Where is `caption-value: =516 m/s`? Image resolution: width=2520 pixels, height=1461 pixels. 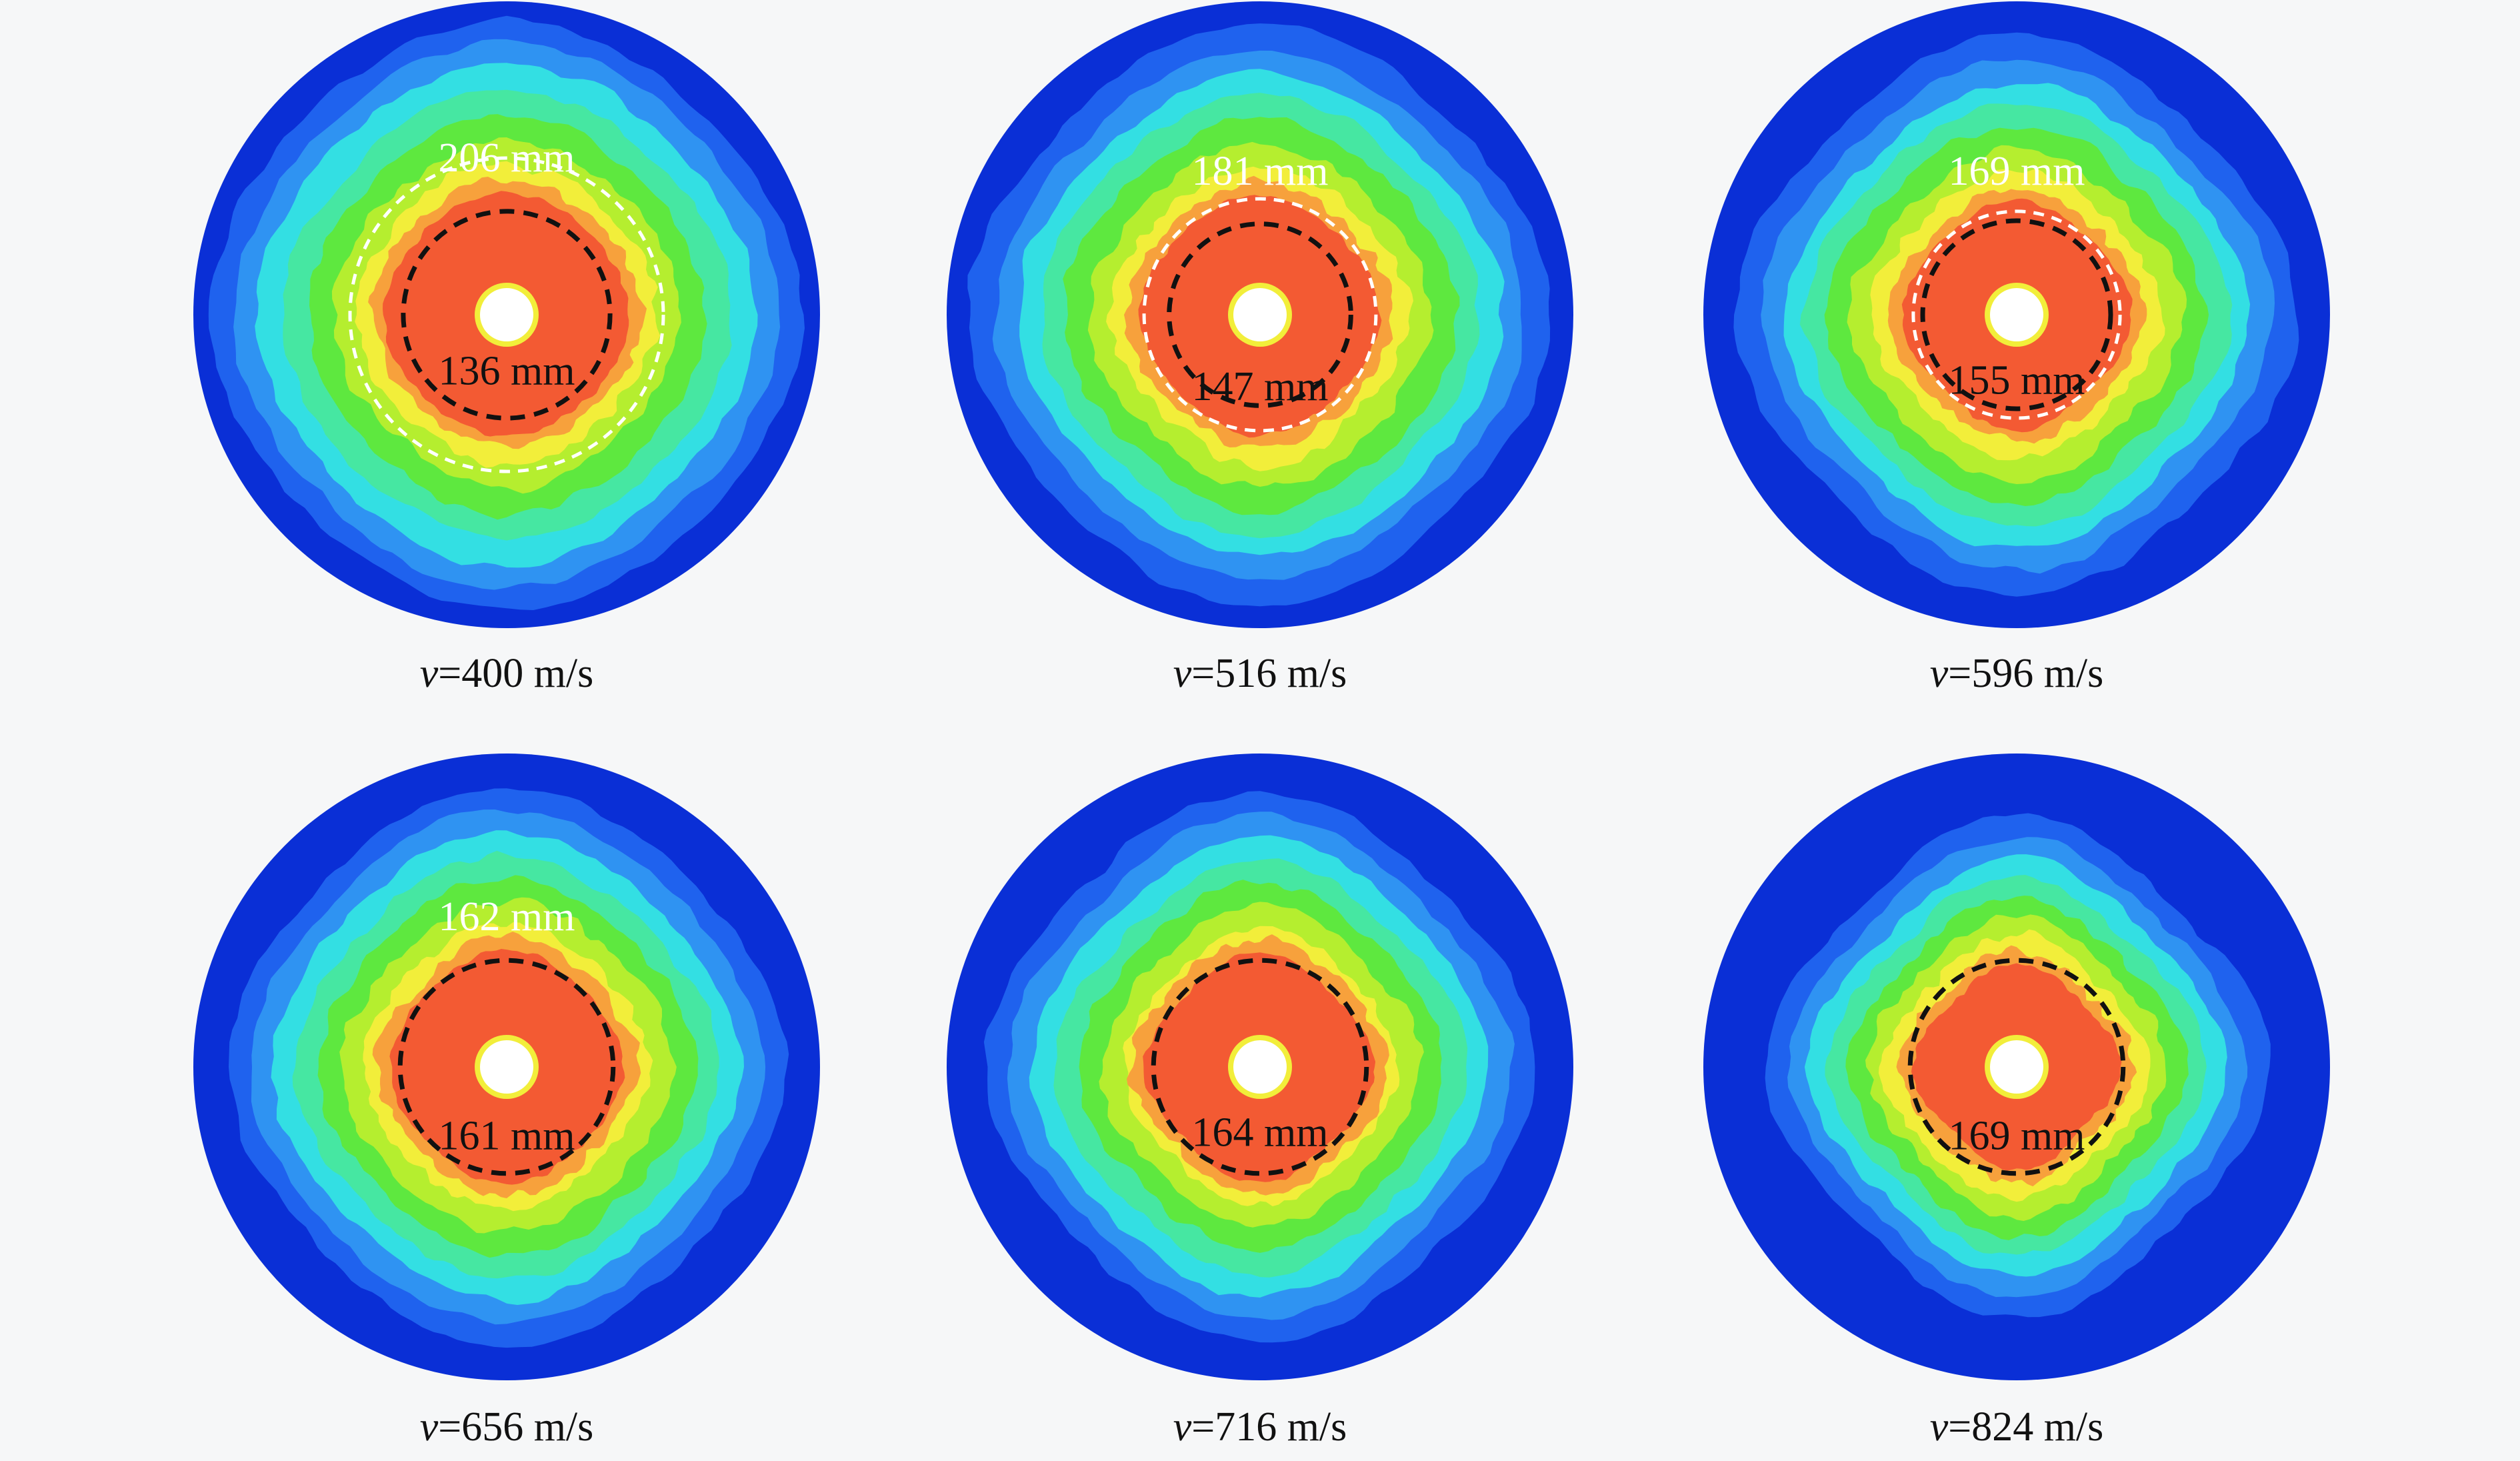 caption-value: =516 m/s is located at coordinates (1269, 673).